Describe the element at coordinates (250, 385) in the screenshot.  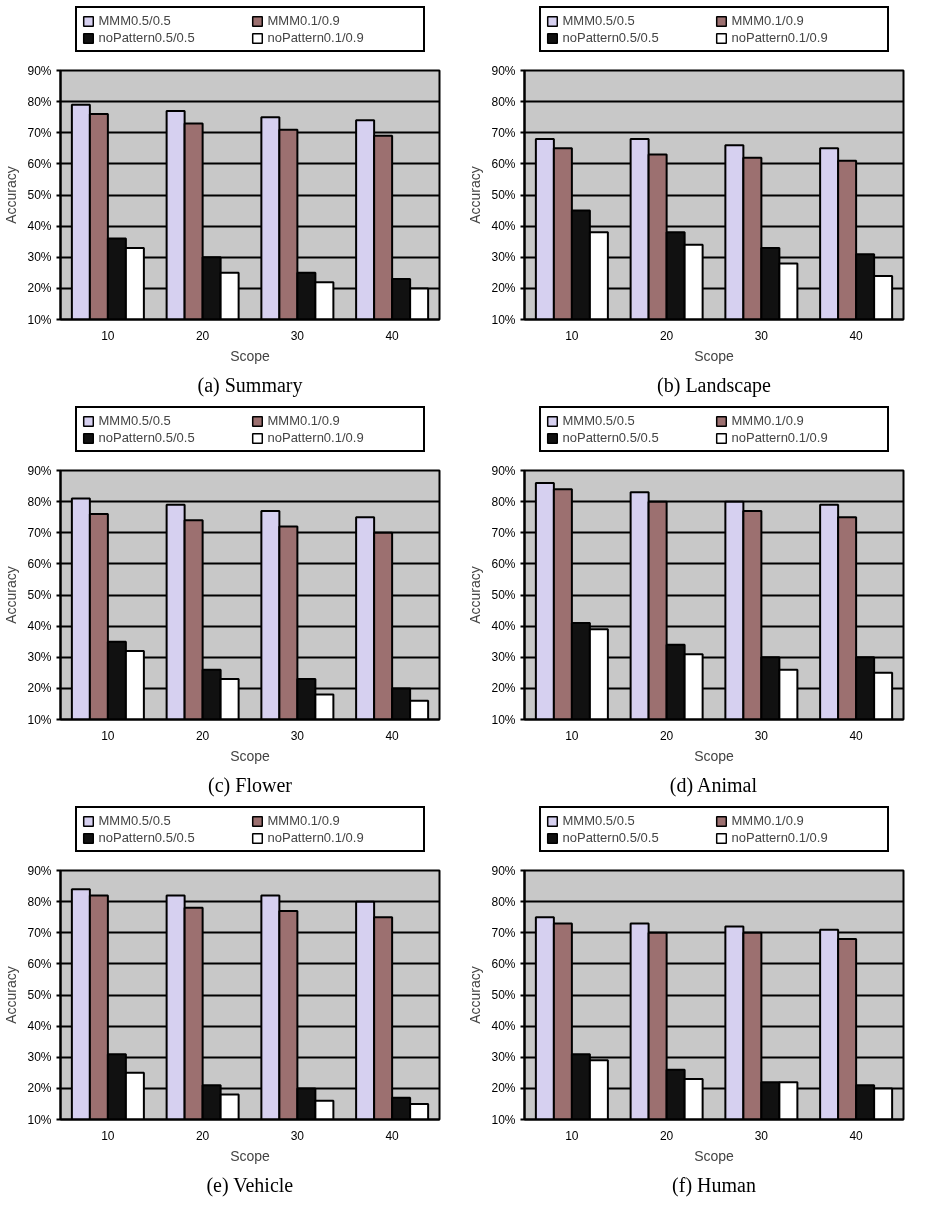
I see `text: (a) Summary` at that location.